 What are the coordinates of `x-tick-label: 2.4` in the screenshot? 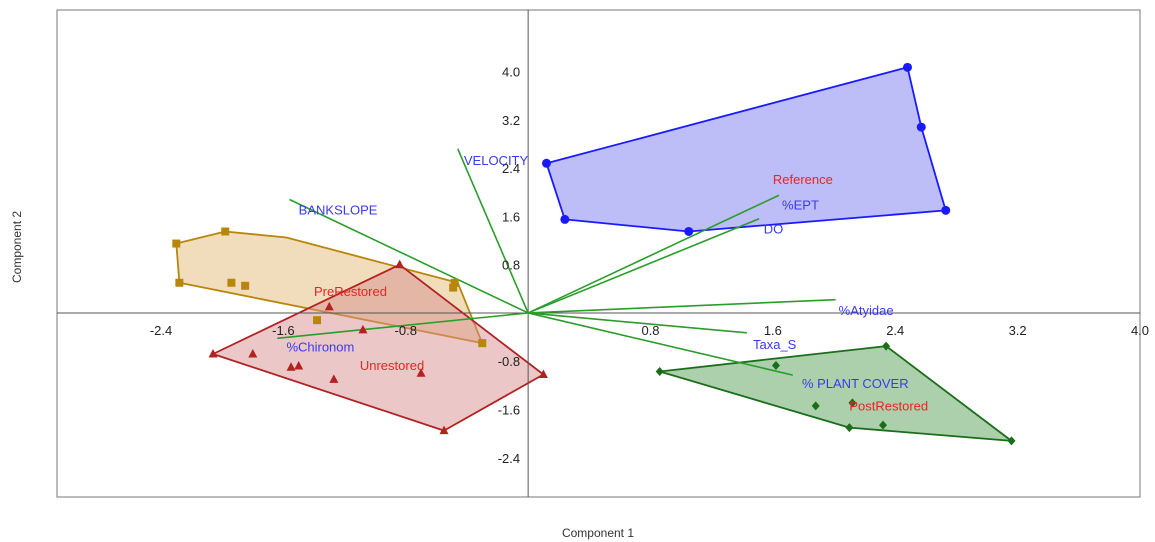 It's located at (895, 330).